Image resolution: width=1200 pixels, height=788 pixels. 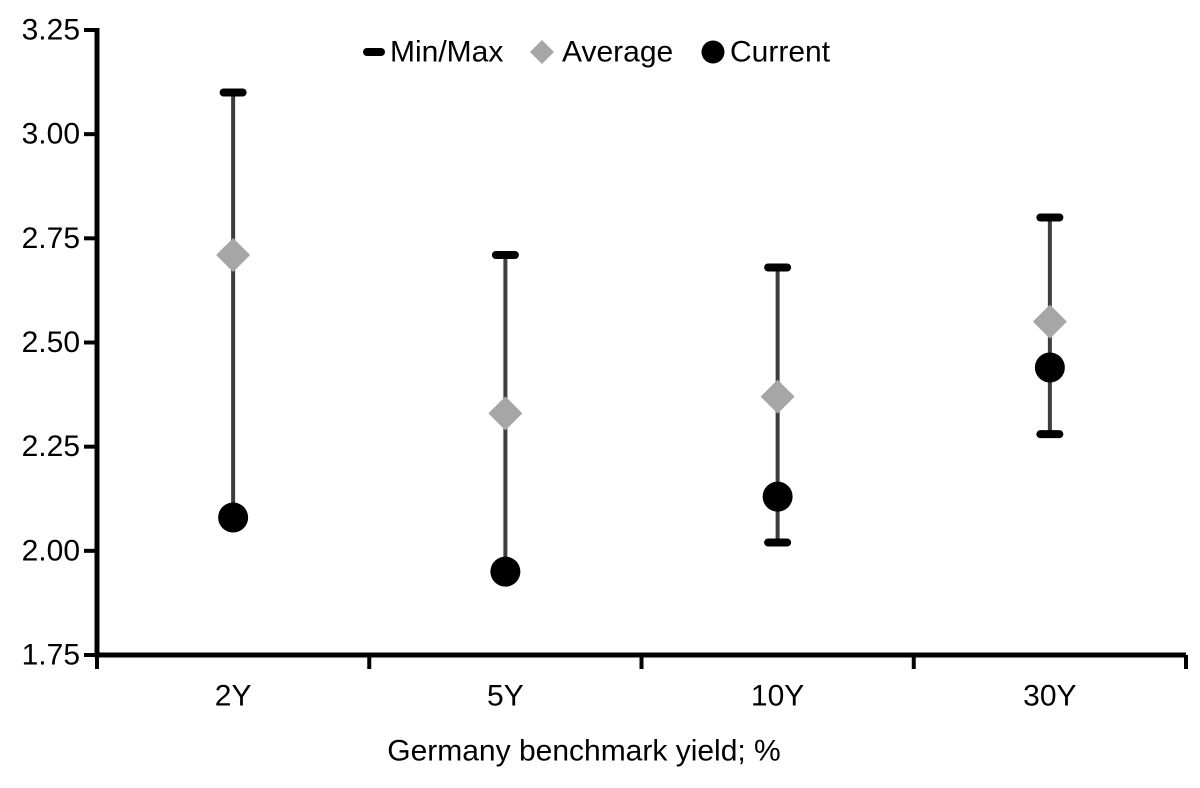 What do you see at coordinates (780, 52) in the screenshot?
I see `legend-item-current-label: Current` at bounding box center [780, 52].